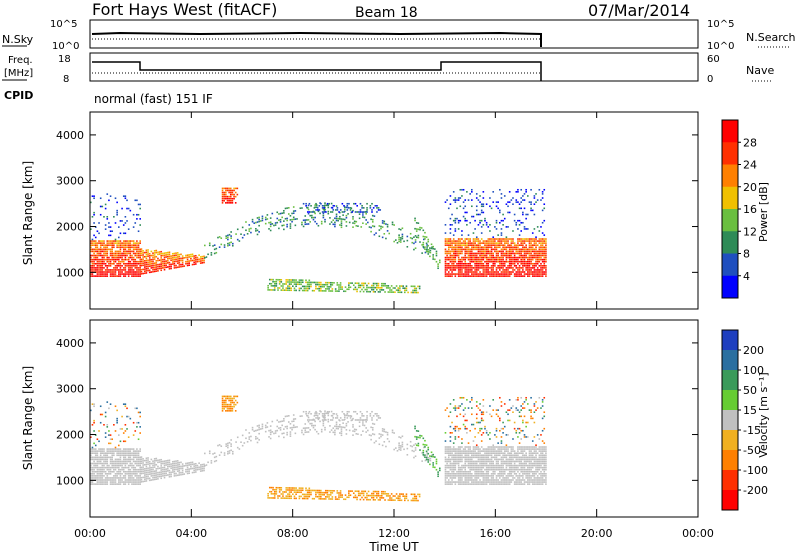 The width and height of the screenshot is (800, 554). Describe the element at coordinates (318, 240) in the screenshot. I see `power-data` at that location.